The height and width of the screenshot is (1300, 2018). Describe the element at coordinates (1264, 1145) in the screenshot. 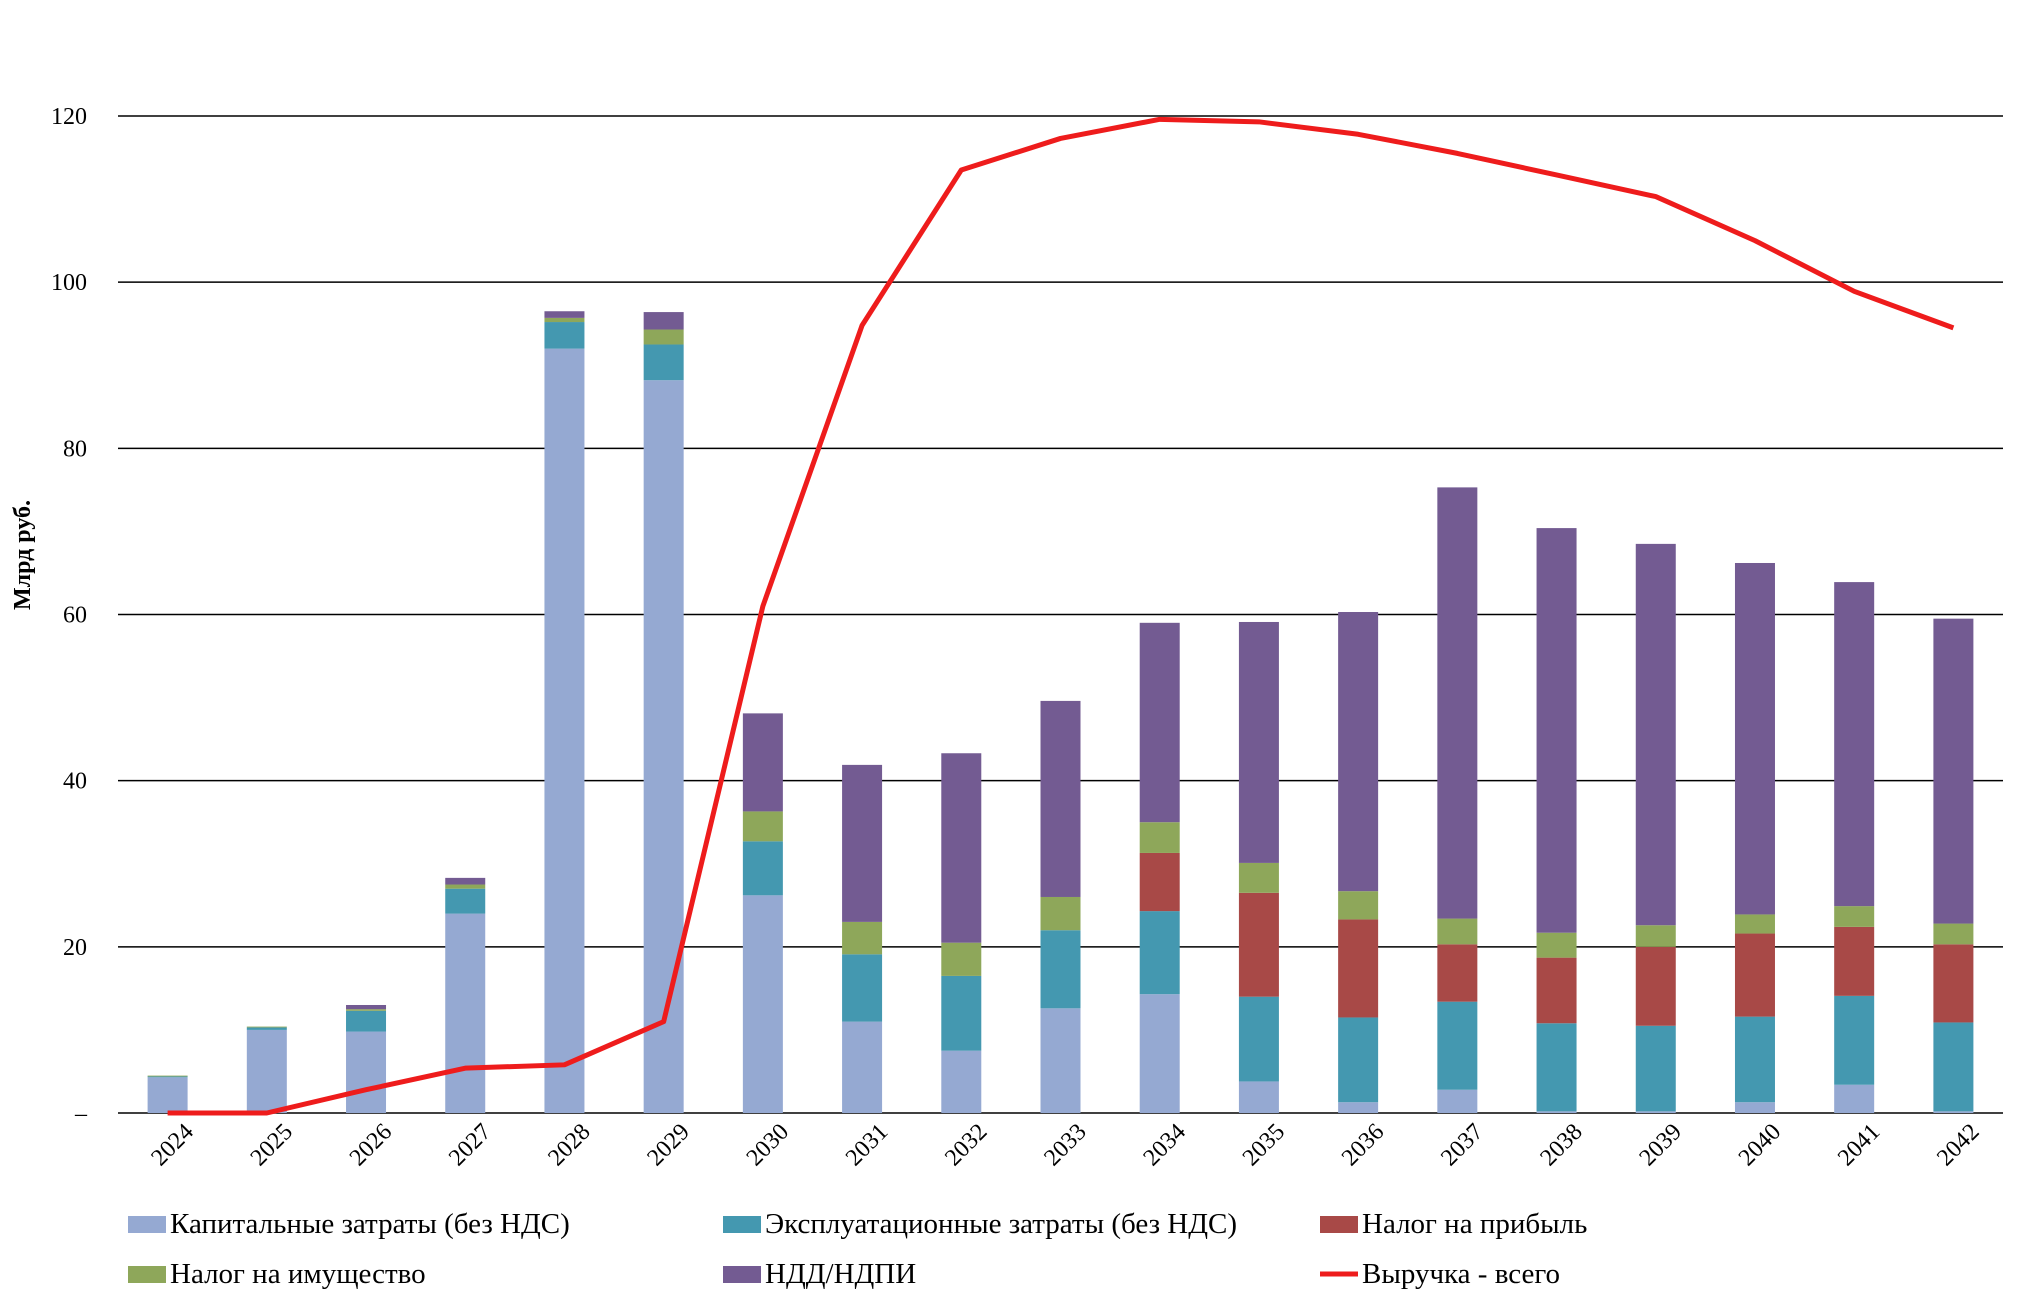

I see `x-tick-label: 2035` at that location.